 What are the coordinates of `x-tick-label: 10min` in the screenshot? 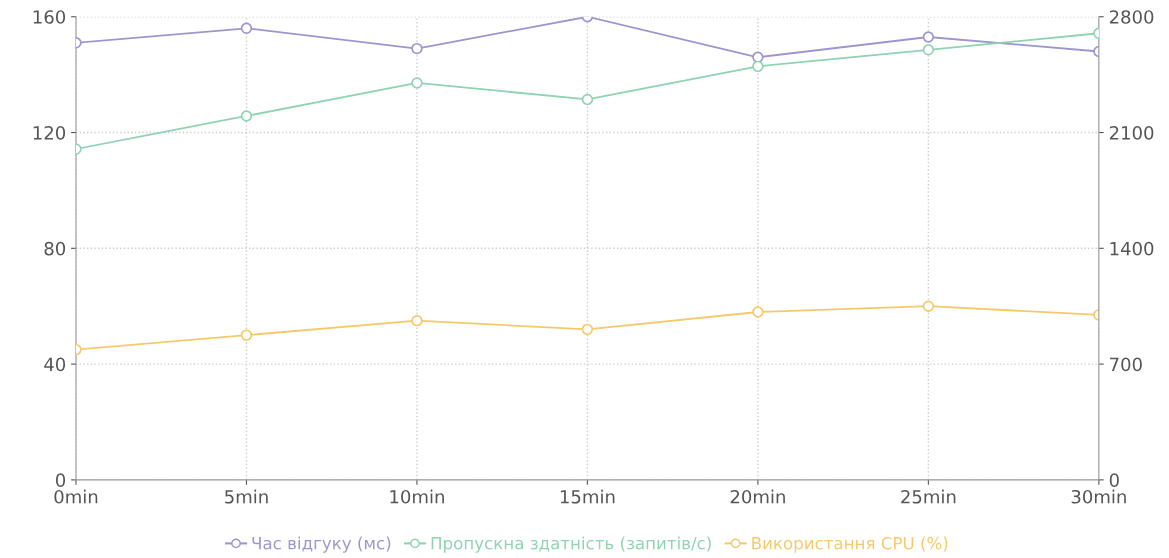 It's located at (417, 496).